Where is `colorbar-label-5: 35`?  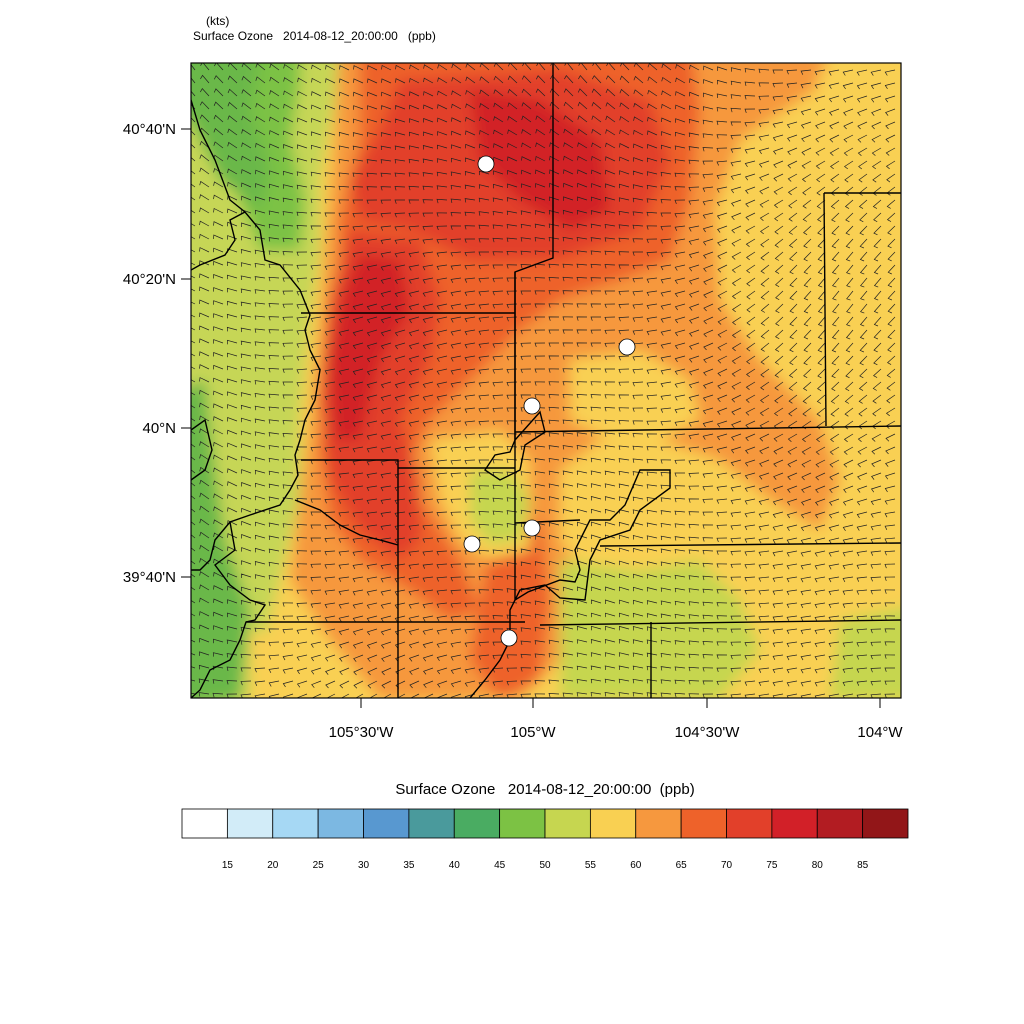
colorbar-label-5: 35 is located at coordinates (409, 865).